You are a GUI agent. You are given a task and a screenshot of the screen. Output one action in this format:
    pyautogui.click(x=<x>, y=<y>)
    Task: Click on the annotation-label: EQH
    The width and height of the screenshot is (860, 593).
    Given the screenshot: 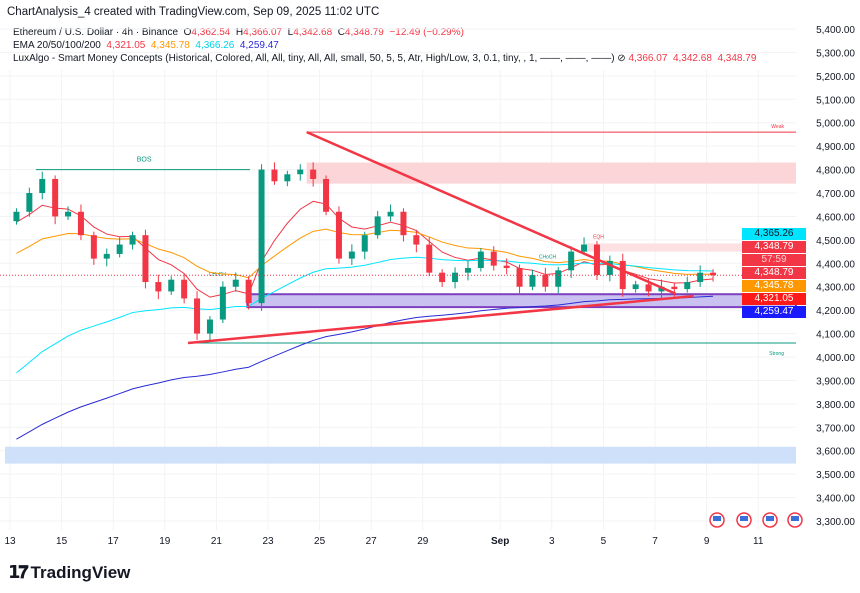 What is the action you would take?
    pyautogui.click(x=598, y=237)
    